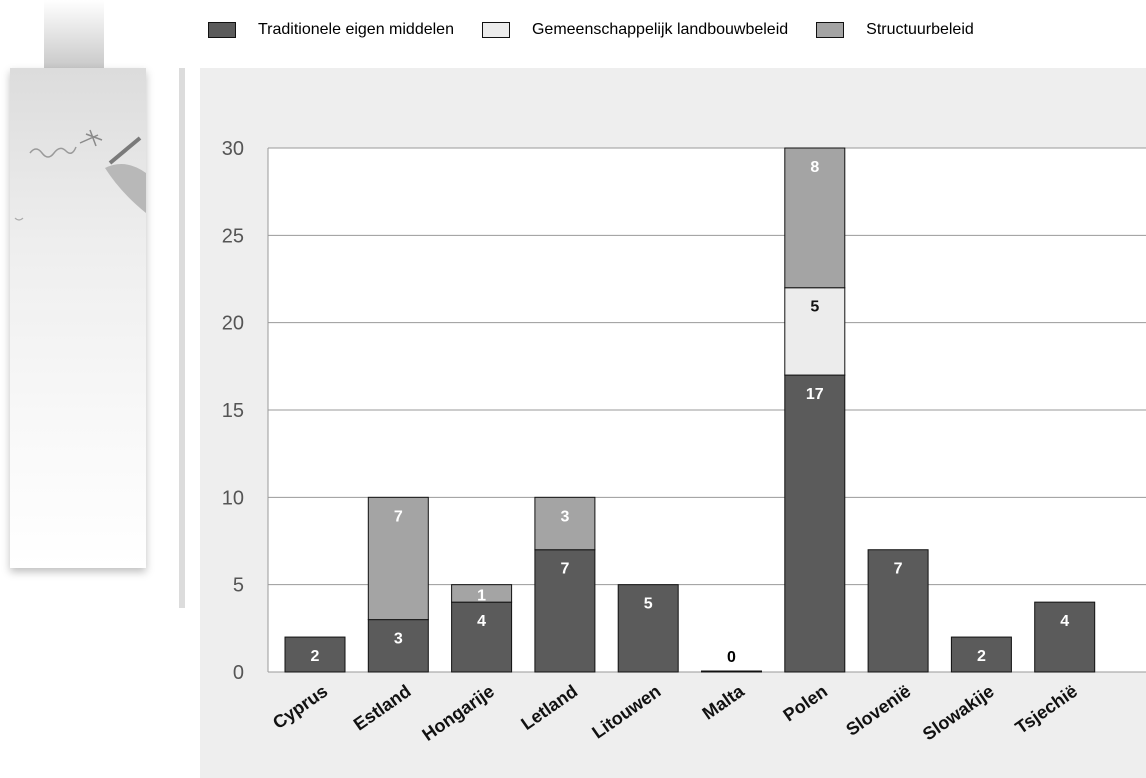 Image resolution: width=1146 pixels, height=778 pixels. What do you see at coordinates (222, 30) in the screenshot?
I see `legend-swatch-traditional` at bounding box center [222, 30].